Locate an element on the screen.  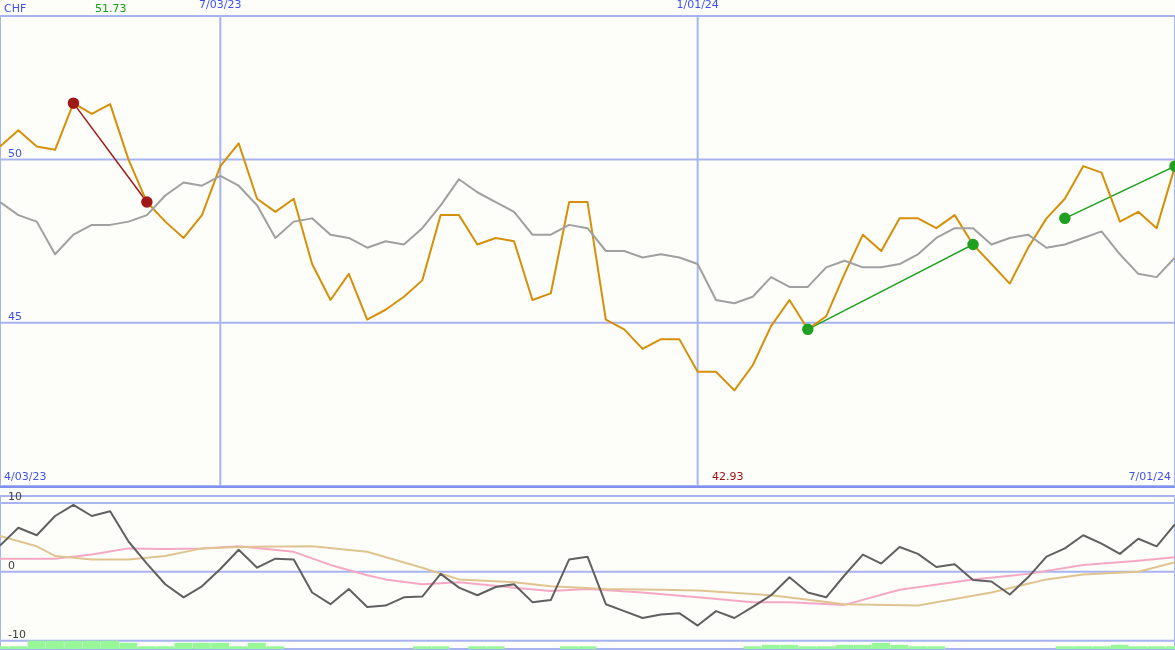
annotation: 4/03/23 is located at coordinates (25, 476).